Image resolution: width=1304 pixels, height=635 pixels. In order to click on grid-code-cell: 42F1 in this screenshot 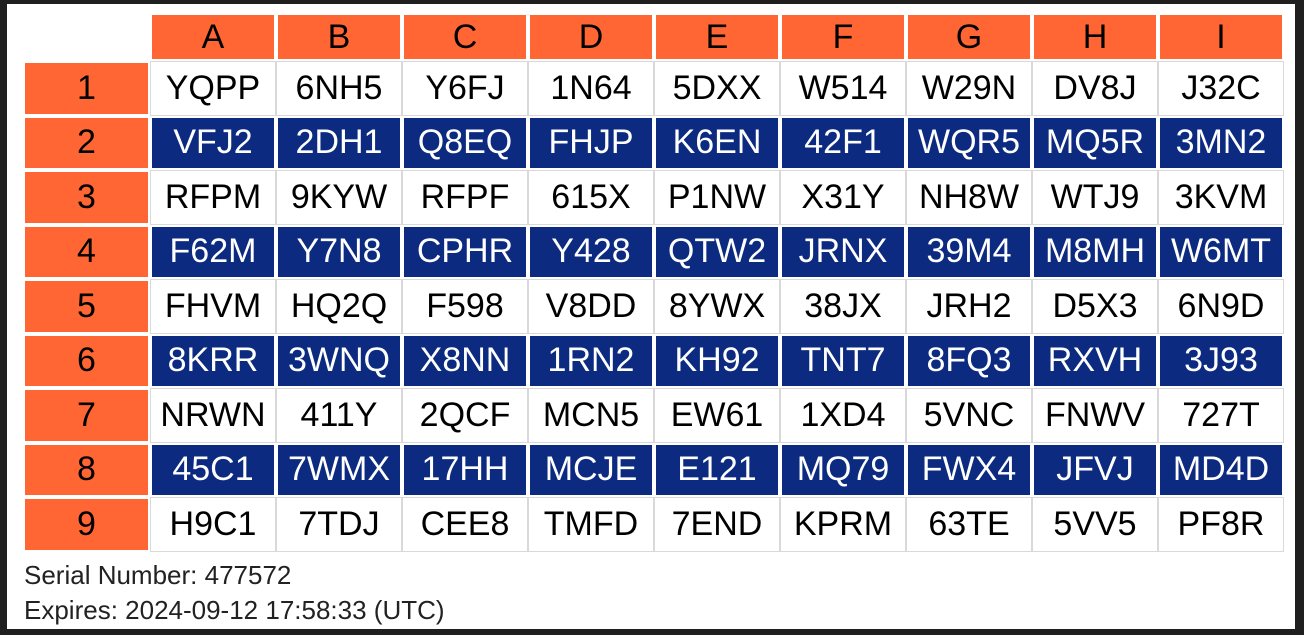, I will do `click(843, 142)`.